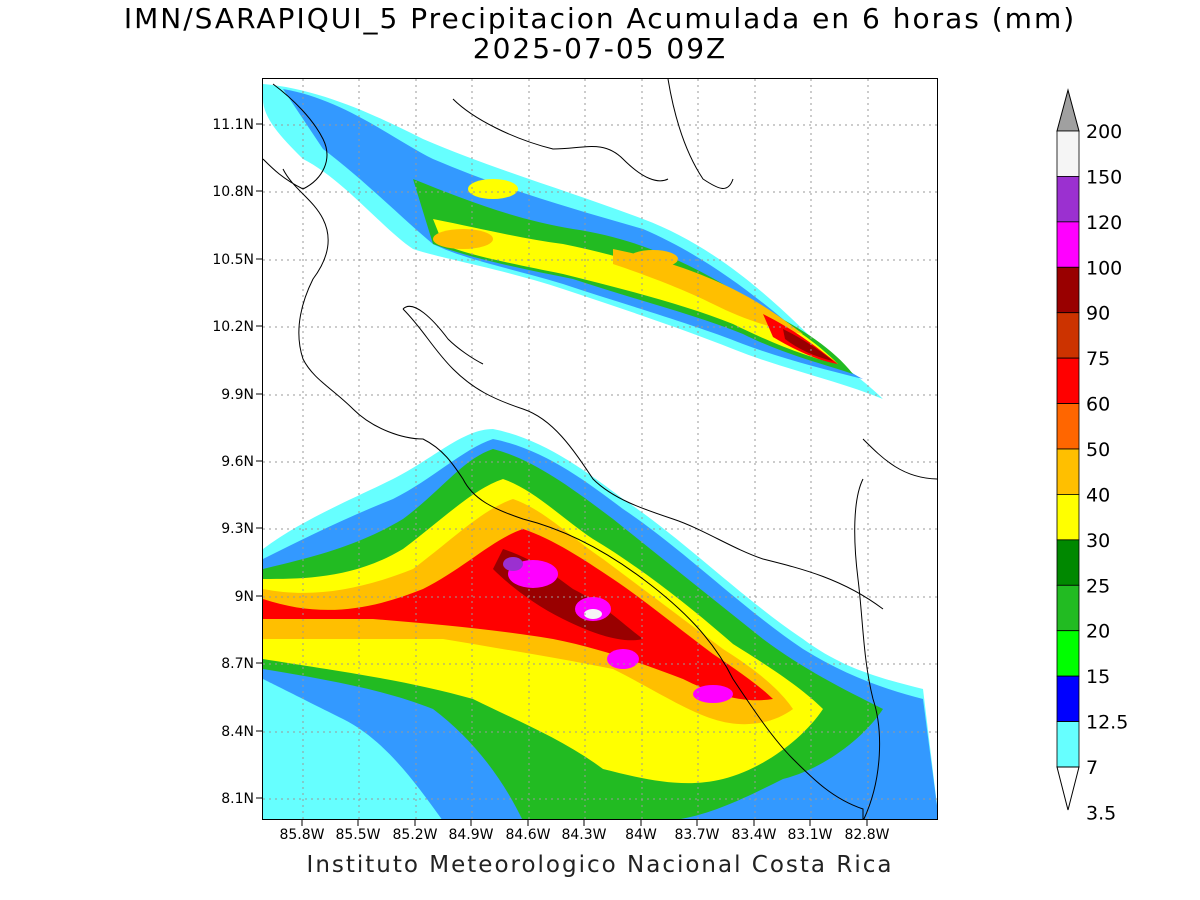 This screenshot has width=1200, height=900. Describe the element at coordinates (237, 462) in the screenshot. I see `lat-tick-label: 9.6N` at that location.